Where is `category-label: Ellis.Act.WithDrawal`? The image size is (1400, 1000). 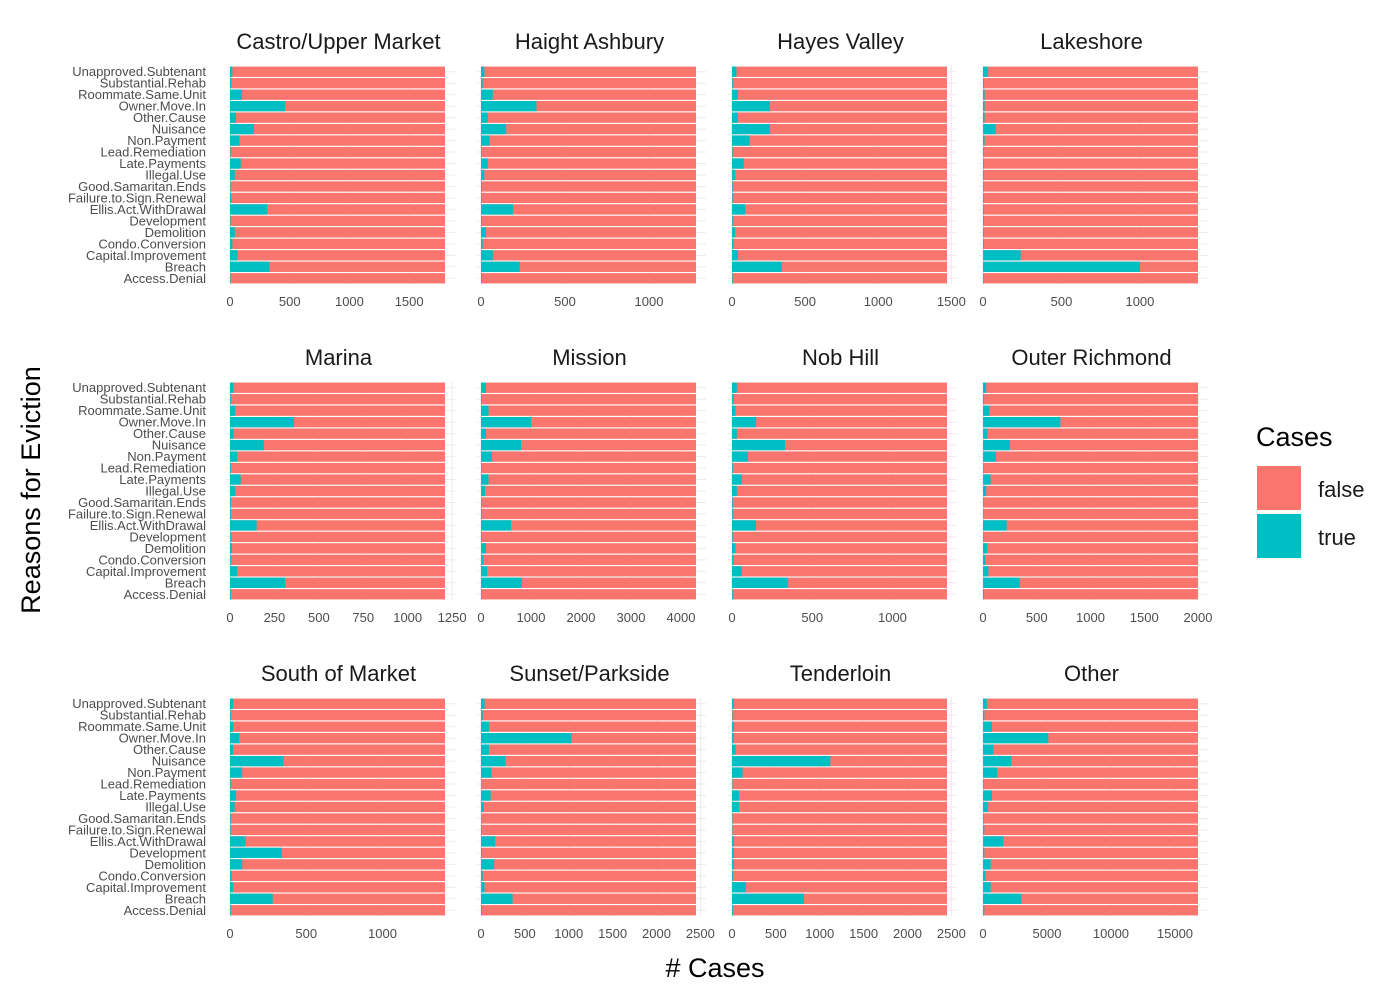 category-label: Ellis.Act.WithDrawal is located at coordinates (148, 841).